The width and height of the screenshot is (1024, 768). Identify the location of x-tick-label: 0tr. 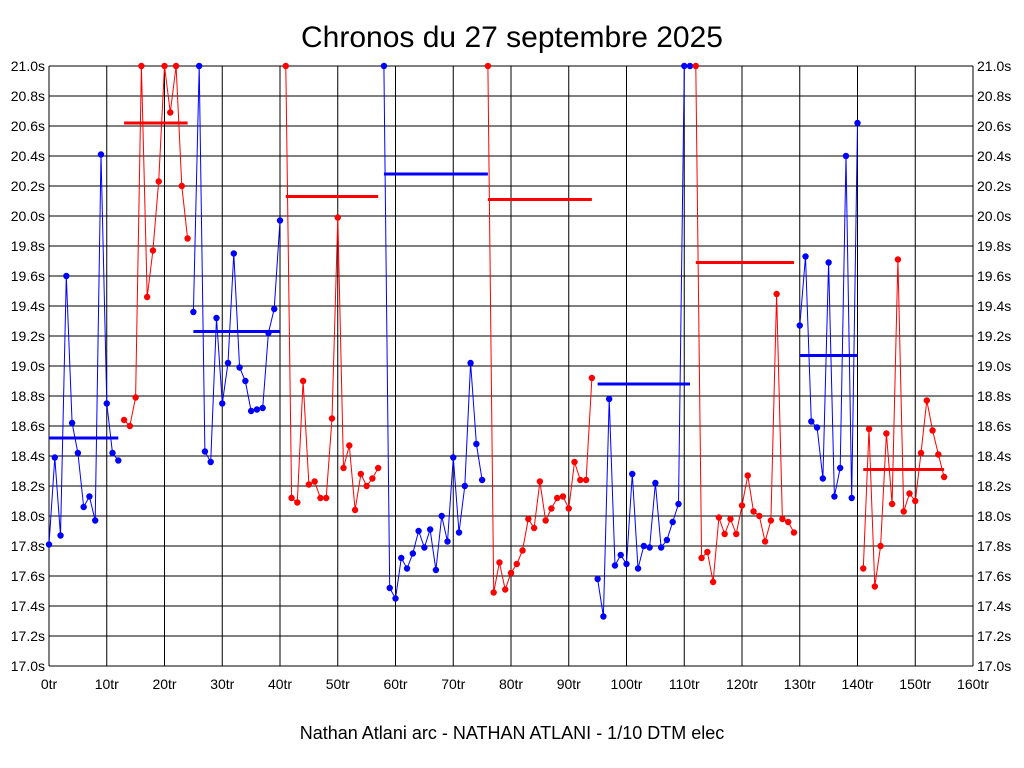
(49, 684).